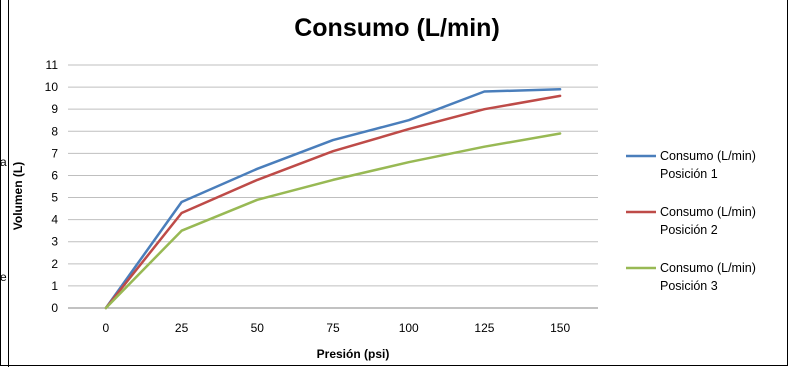  What do you see at coordinates (4, 183) in the screenshot?
I see `left-border-strip` at bounding box center [4, 183].